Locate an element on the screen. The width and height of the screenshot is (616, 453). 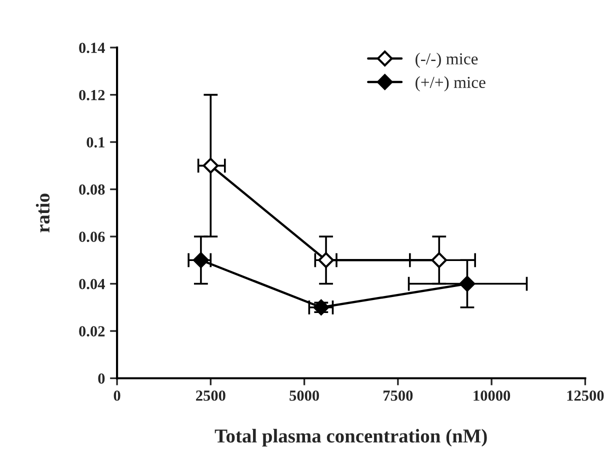
x-tick-label: 7500 is located at coordinates (398, 395).